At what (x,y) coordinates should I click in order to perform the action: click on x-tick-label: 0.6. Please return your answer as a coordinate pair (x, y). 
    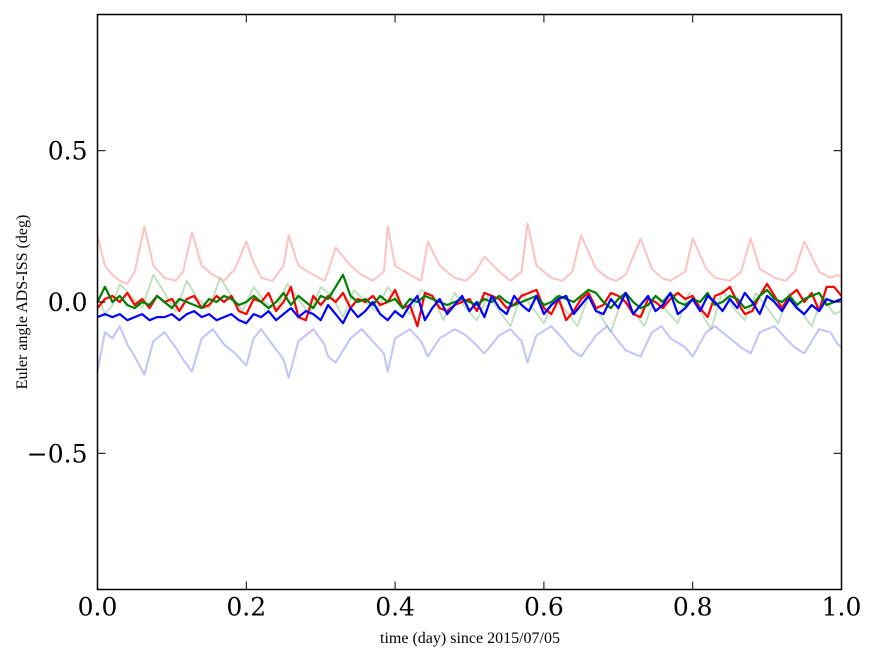
    Looking at the image, I should click on (544, 607).